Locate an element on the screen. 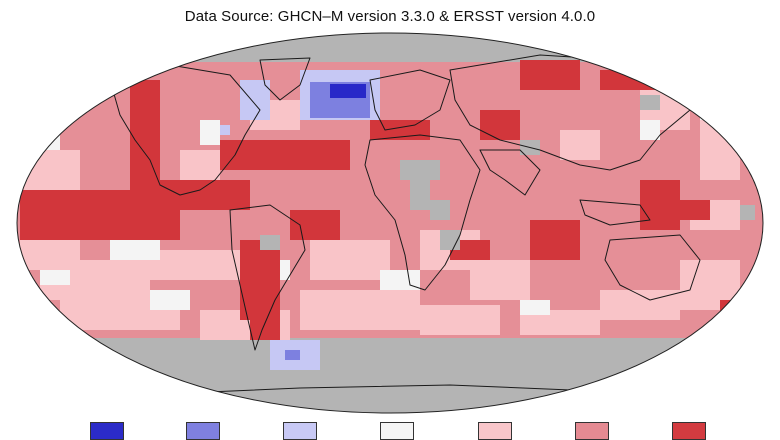 This screenshot has width=780, height=440. greenland-cool-cell is located at coordinates (255, 100).